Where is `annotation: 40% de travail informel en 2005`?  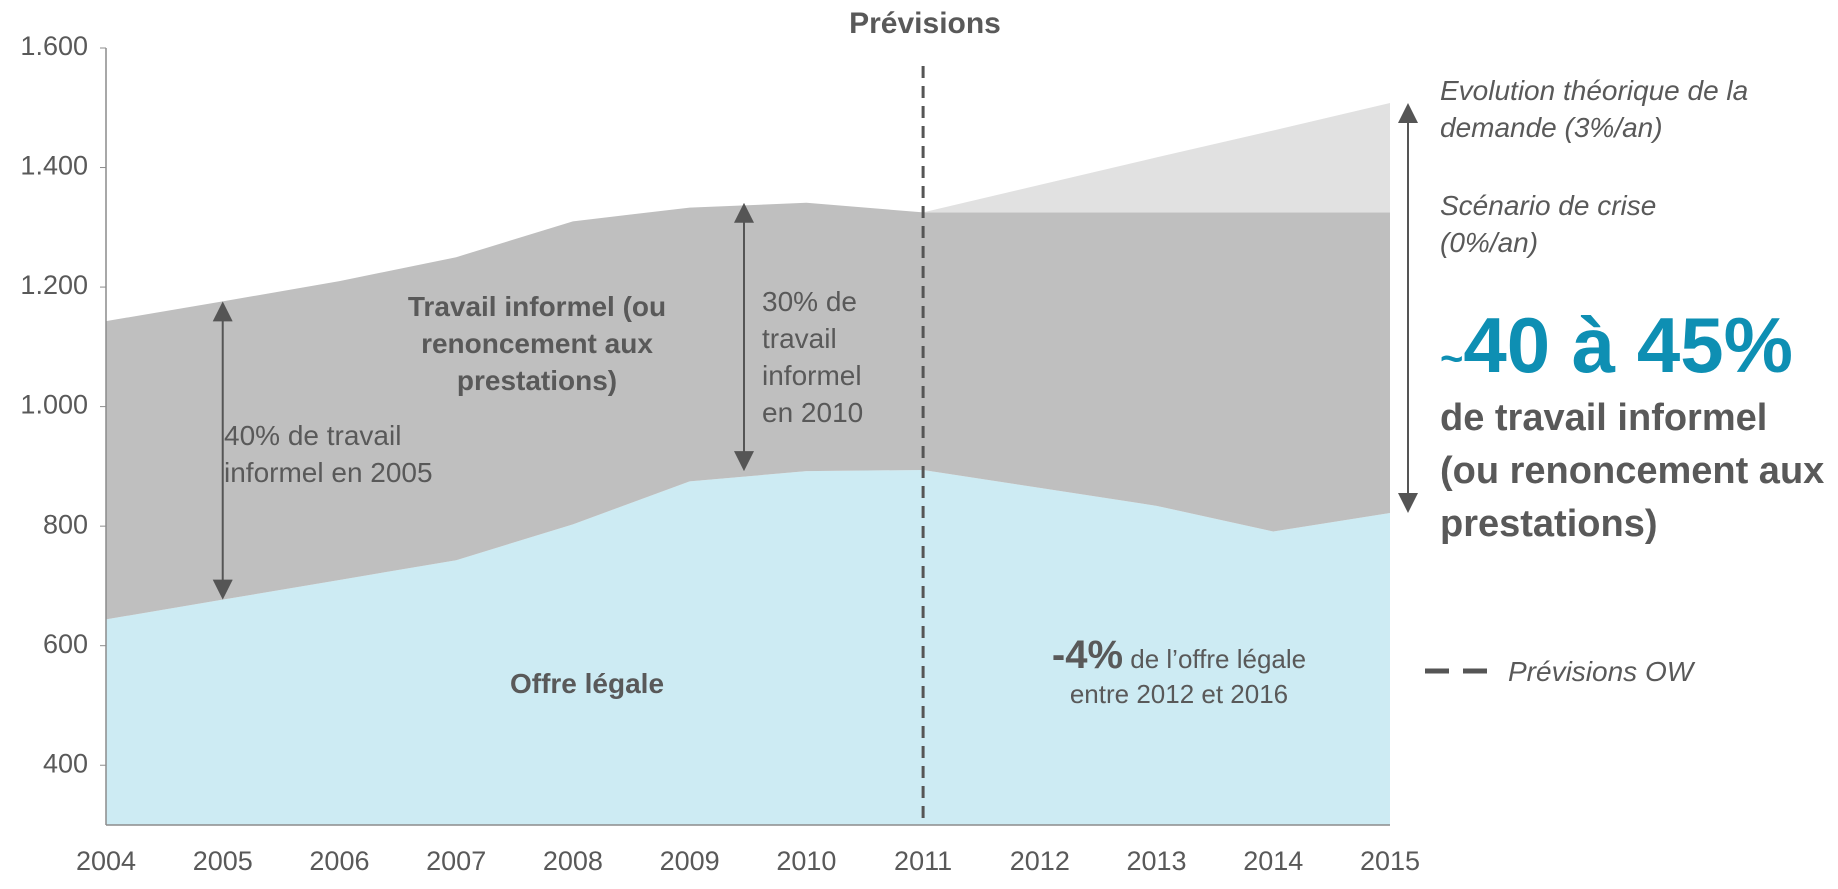 annotation: 40% de travail informel en 2005 is located at coordinates (328, 454).